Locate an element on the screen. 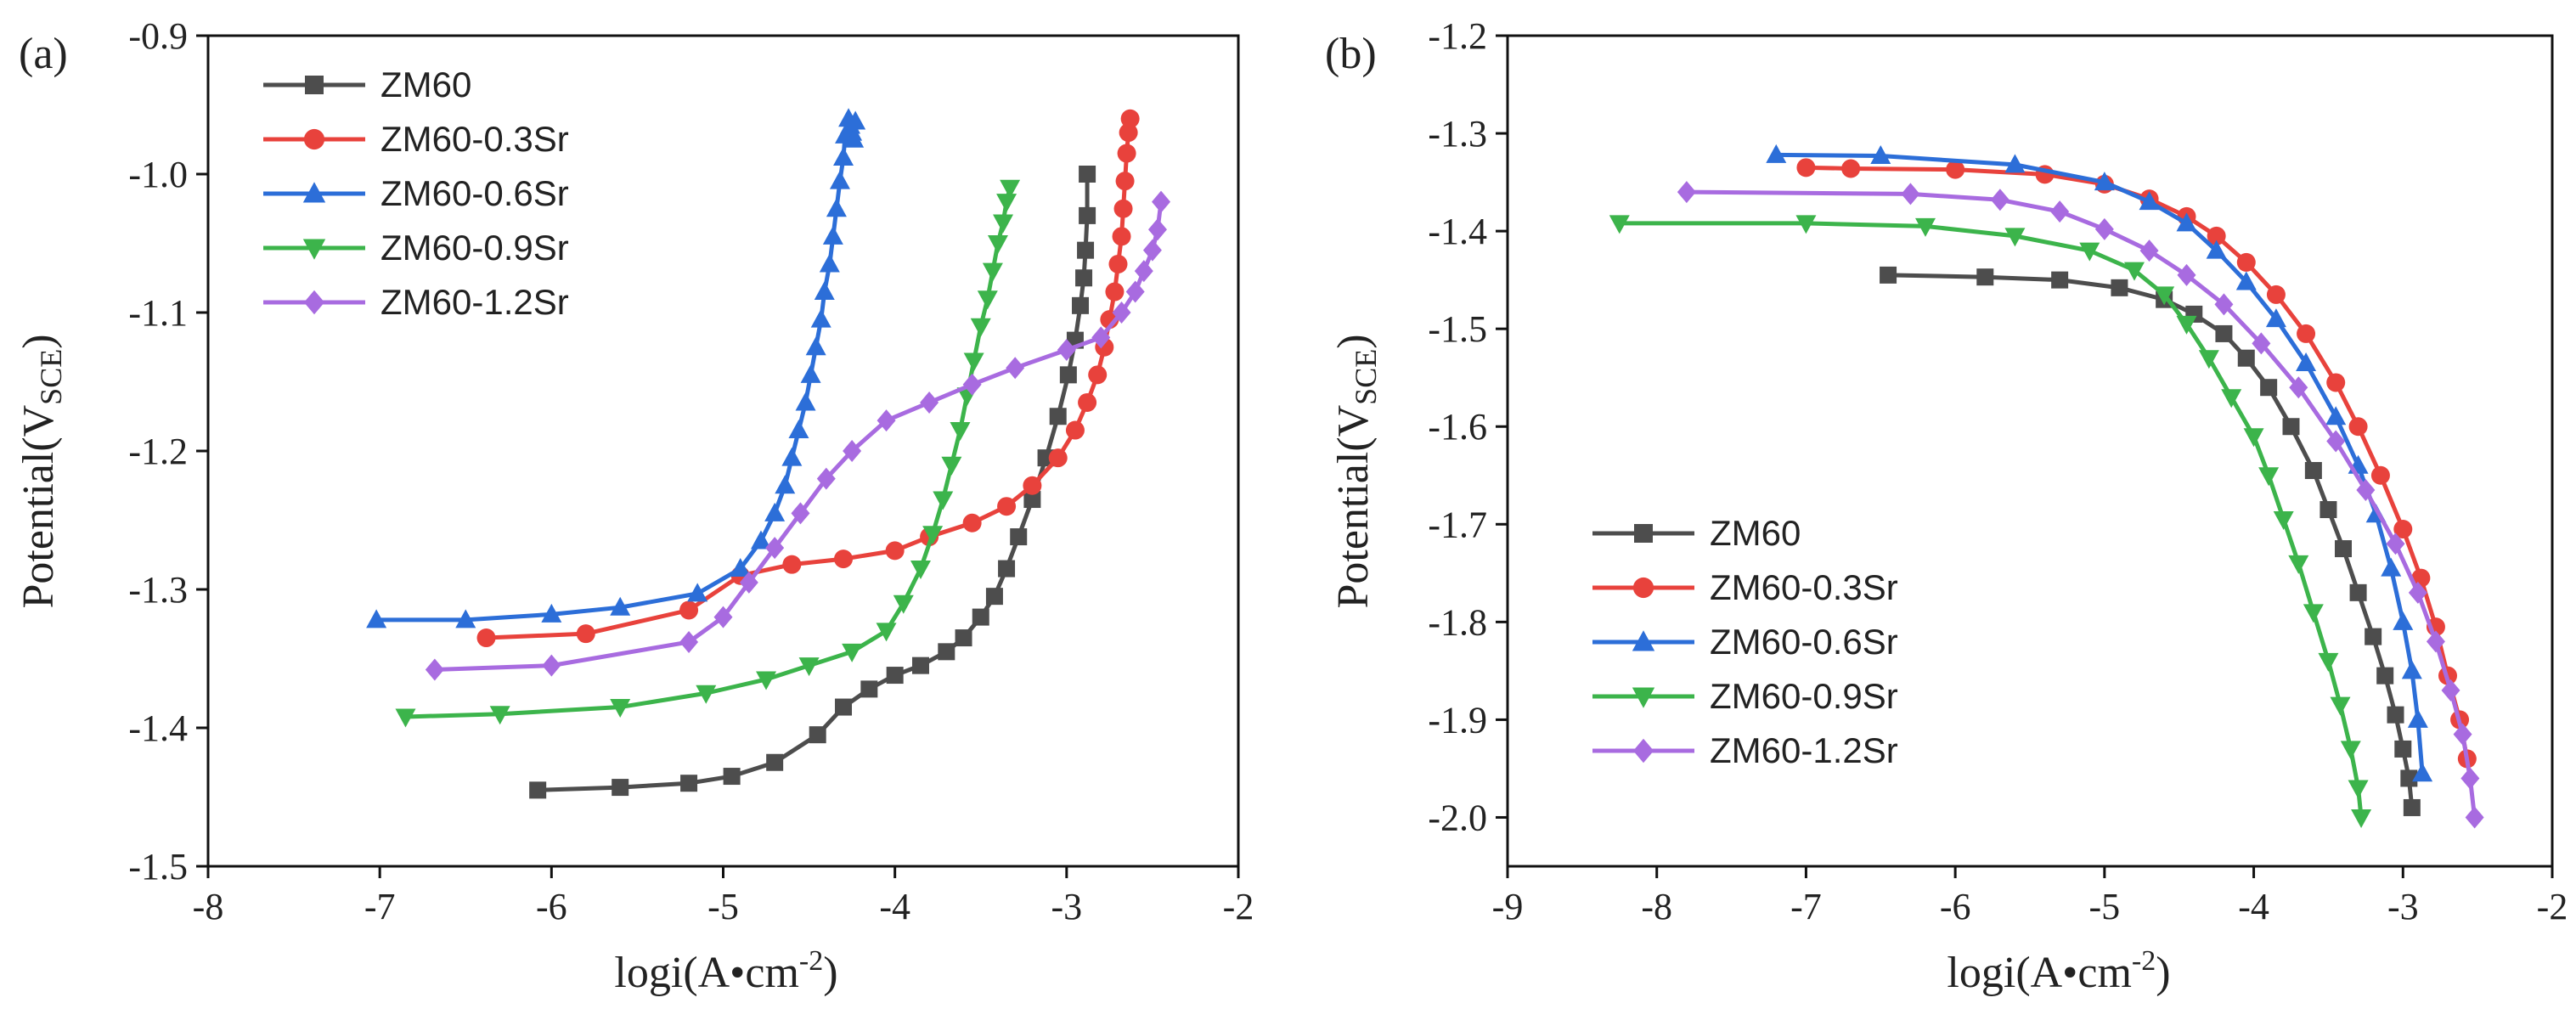  panel-b-legend-label: ZM60 is located at coordinates (1755, 533).